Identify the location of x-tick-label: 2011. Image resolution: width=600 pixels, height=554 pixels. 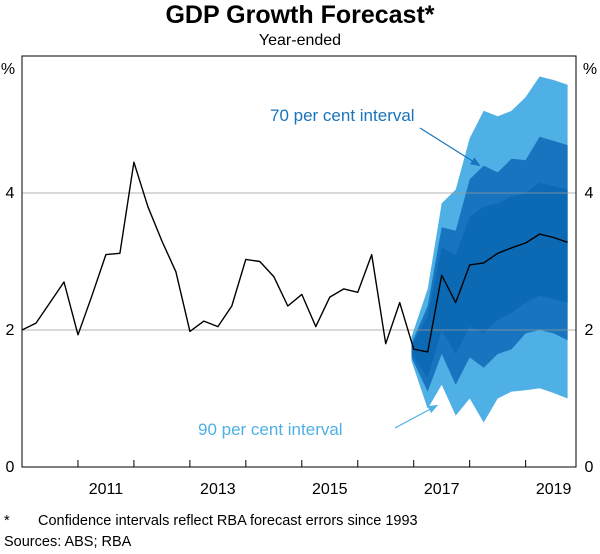
(106, 489).